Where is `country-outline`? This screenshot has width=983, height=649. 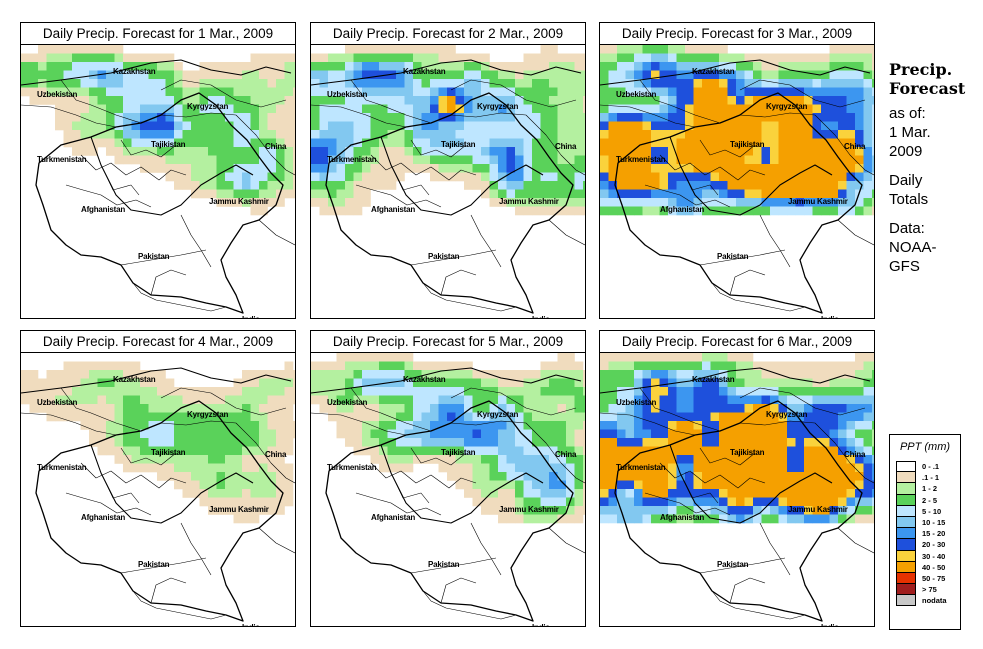
country-outline is located at coordinates (738, 511).